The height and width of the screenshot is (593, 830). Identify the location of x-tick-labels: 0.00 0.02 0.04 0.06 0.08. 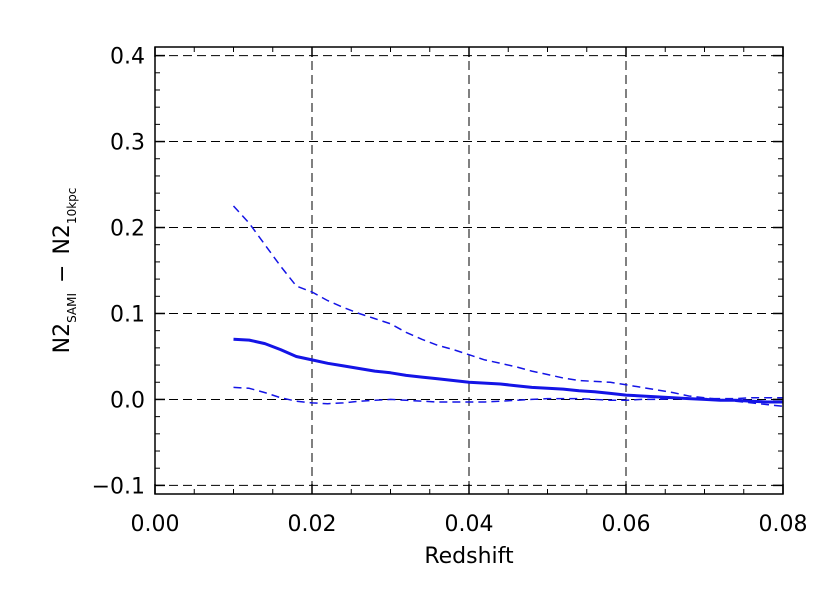
(469, 524).